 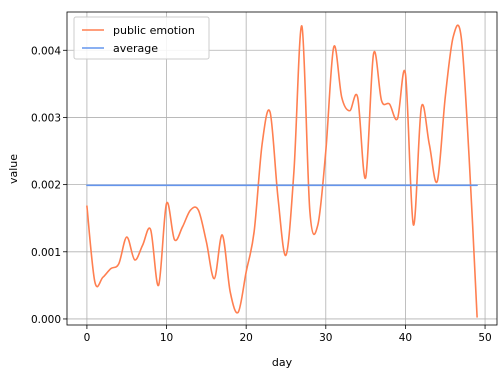 I want to click on x-axis: 0 10 20 30 40 50, so click(x=288, y=334).